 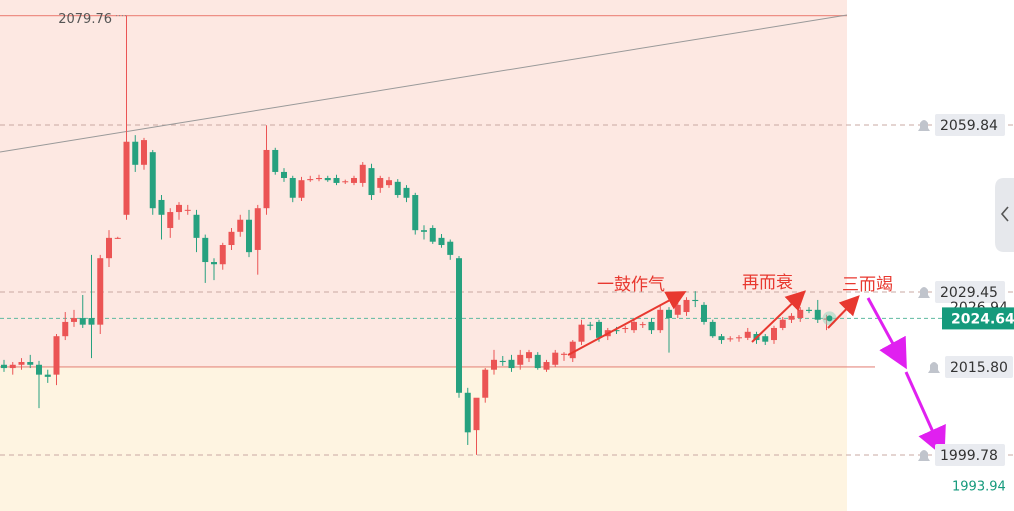 I want to click on annotation: 三而竭, so click(x=867, y=285).